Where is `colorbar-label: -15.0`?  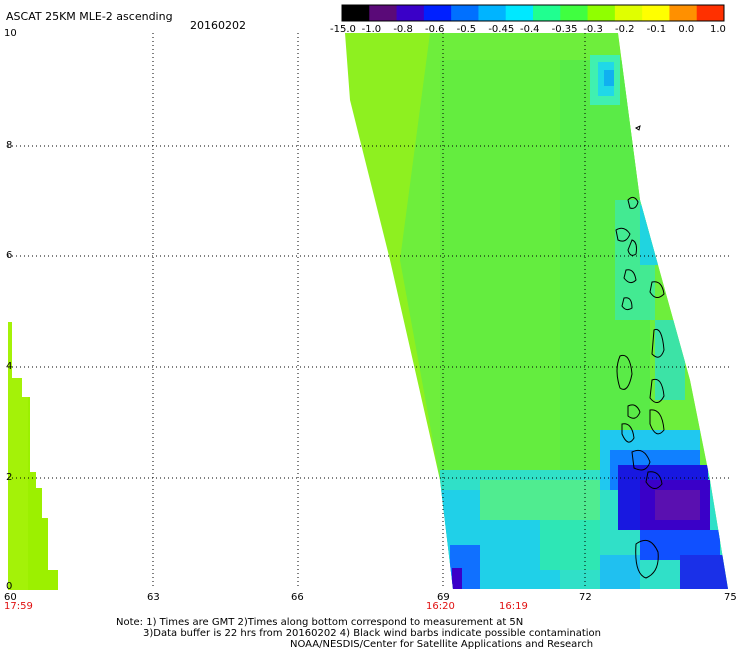
colorbar-label: -15.0 is located at coordinates (343, 29).